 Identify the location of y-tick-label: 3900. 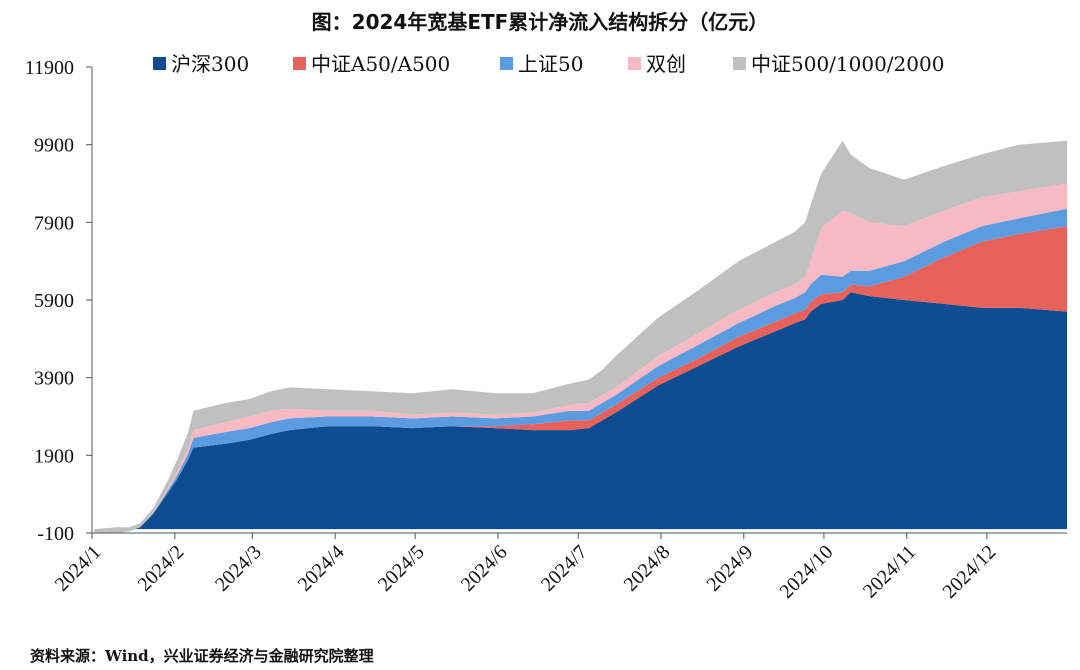
(54, 379).